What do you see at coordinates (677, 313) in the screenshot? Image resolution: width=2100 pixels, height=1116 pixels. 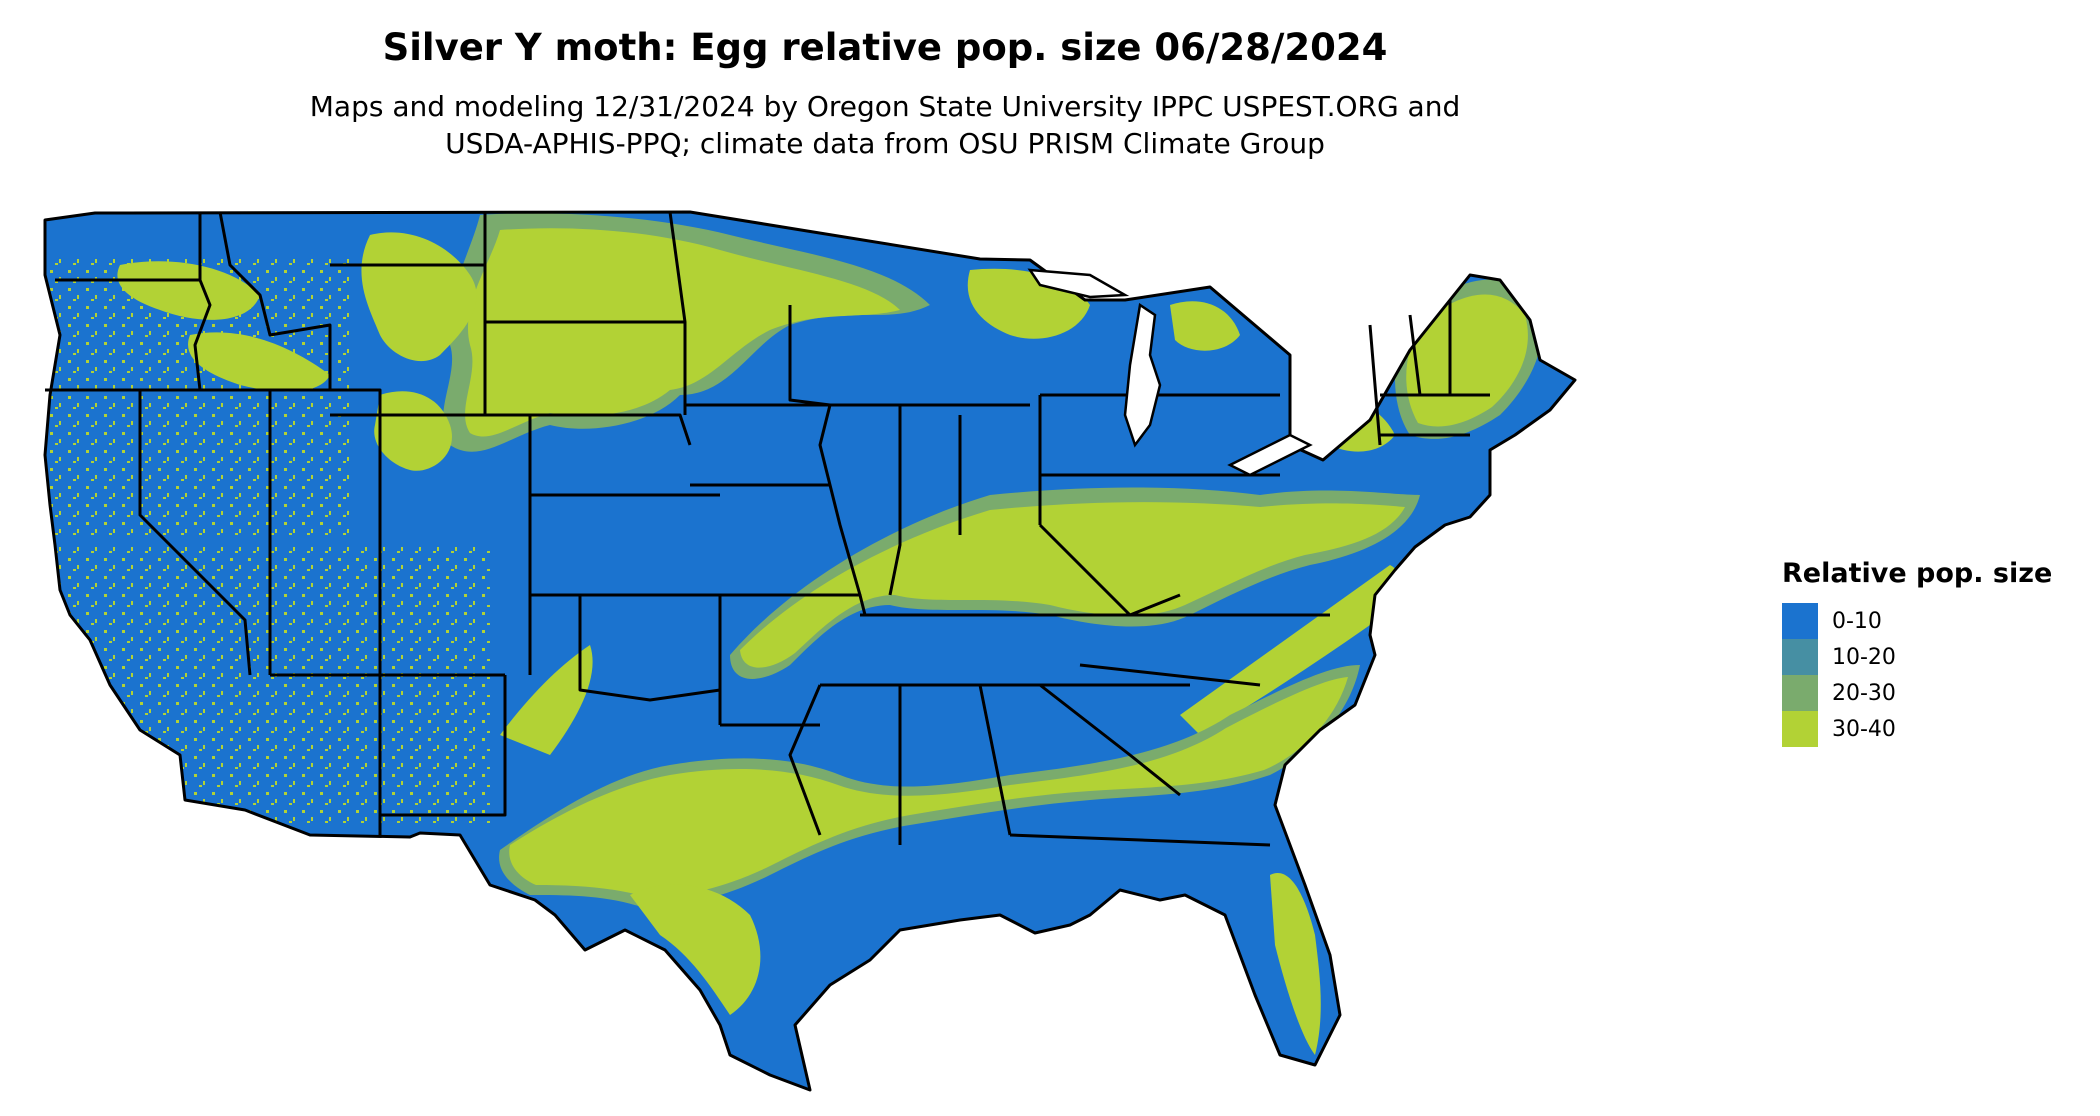 I see `border-nd-mn` at bounding box center [677, 313].